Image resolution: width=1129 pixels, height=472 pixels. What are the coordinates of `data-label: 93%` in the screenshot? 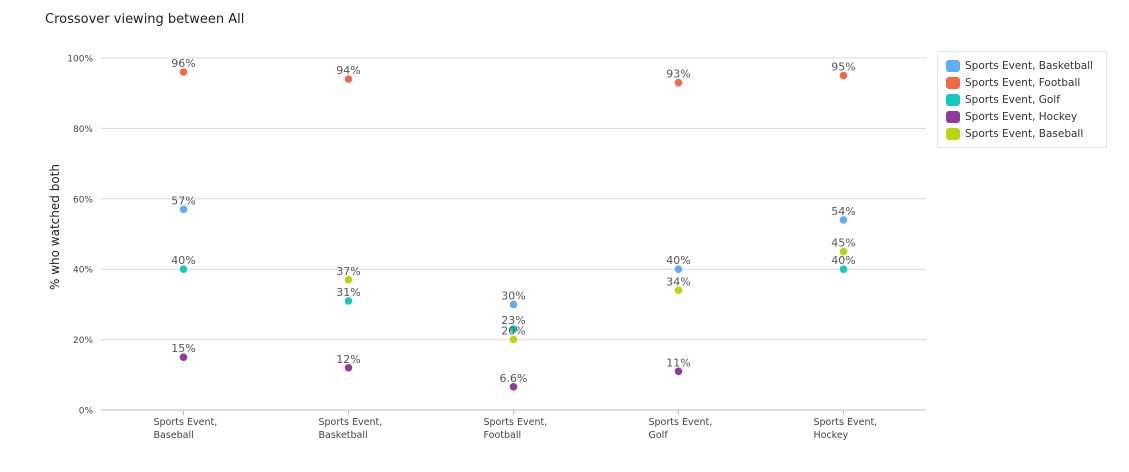 It's located at (678, 74).